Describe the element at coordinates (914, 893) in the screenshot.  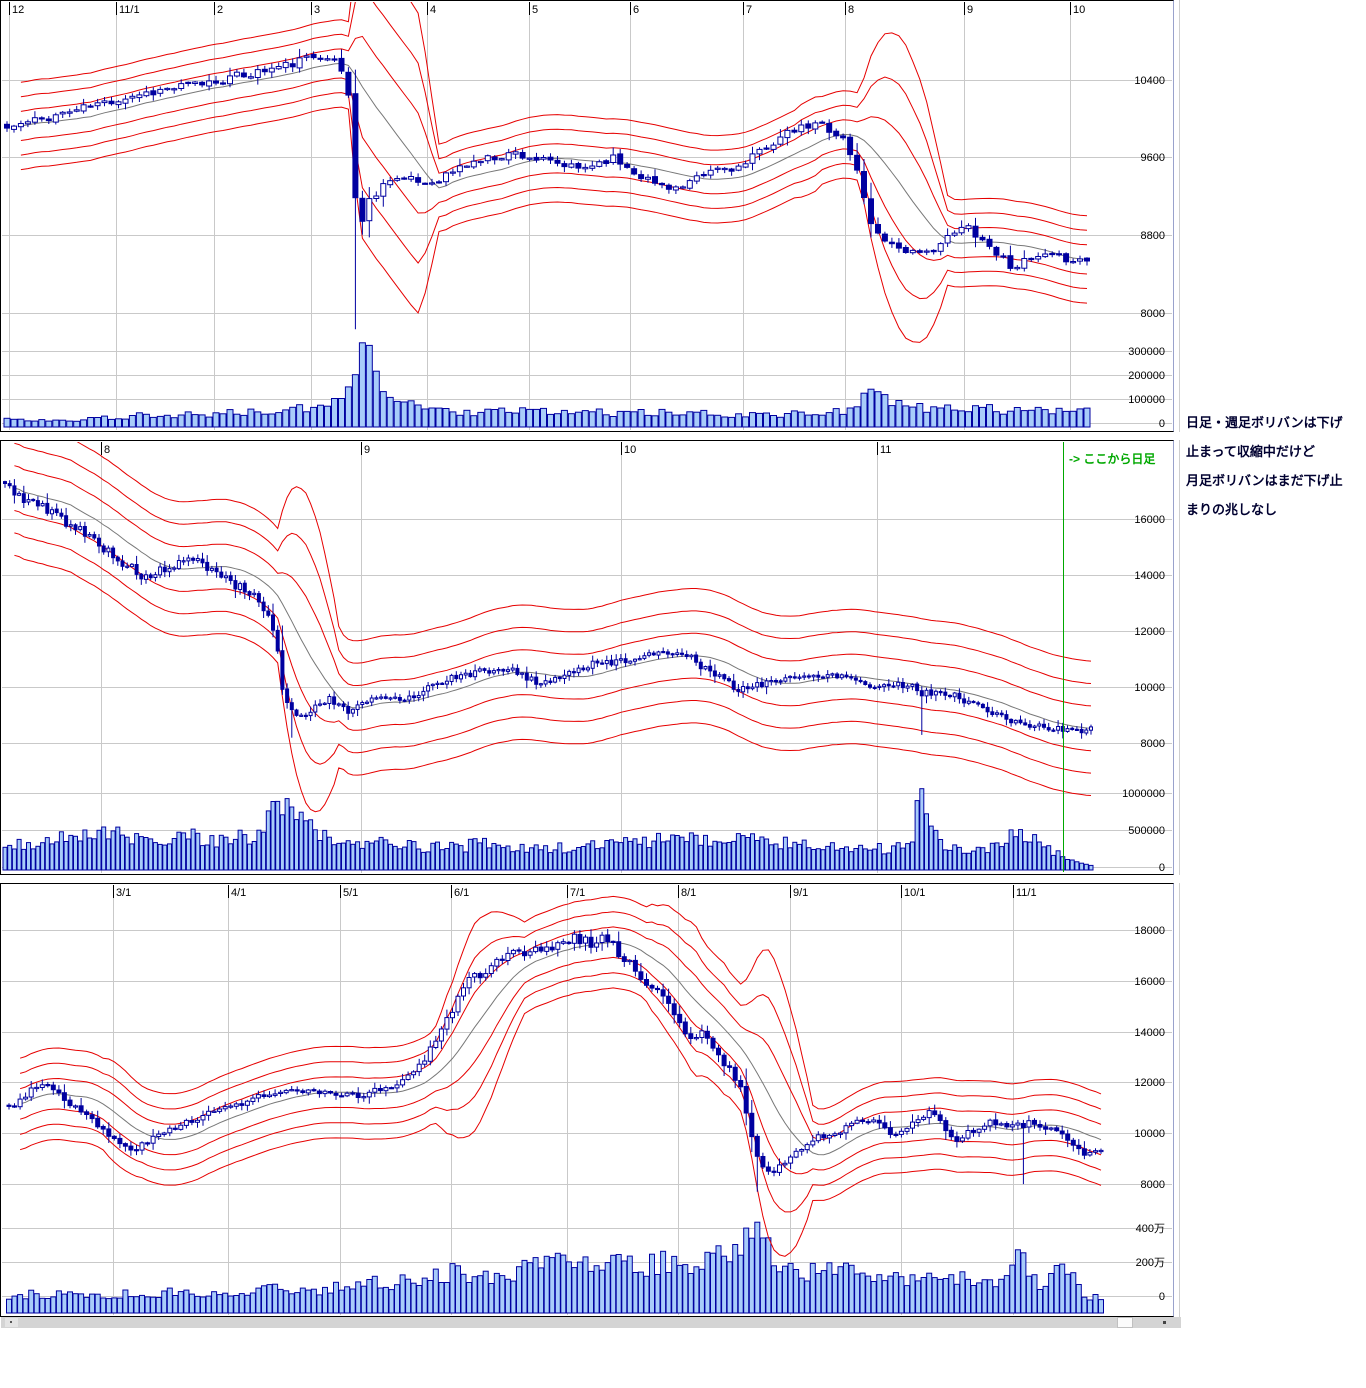
I see `x-axis-label: 10/1` at that location.